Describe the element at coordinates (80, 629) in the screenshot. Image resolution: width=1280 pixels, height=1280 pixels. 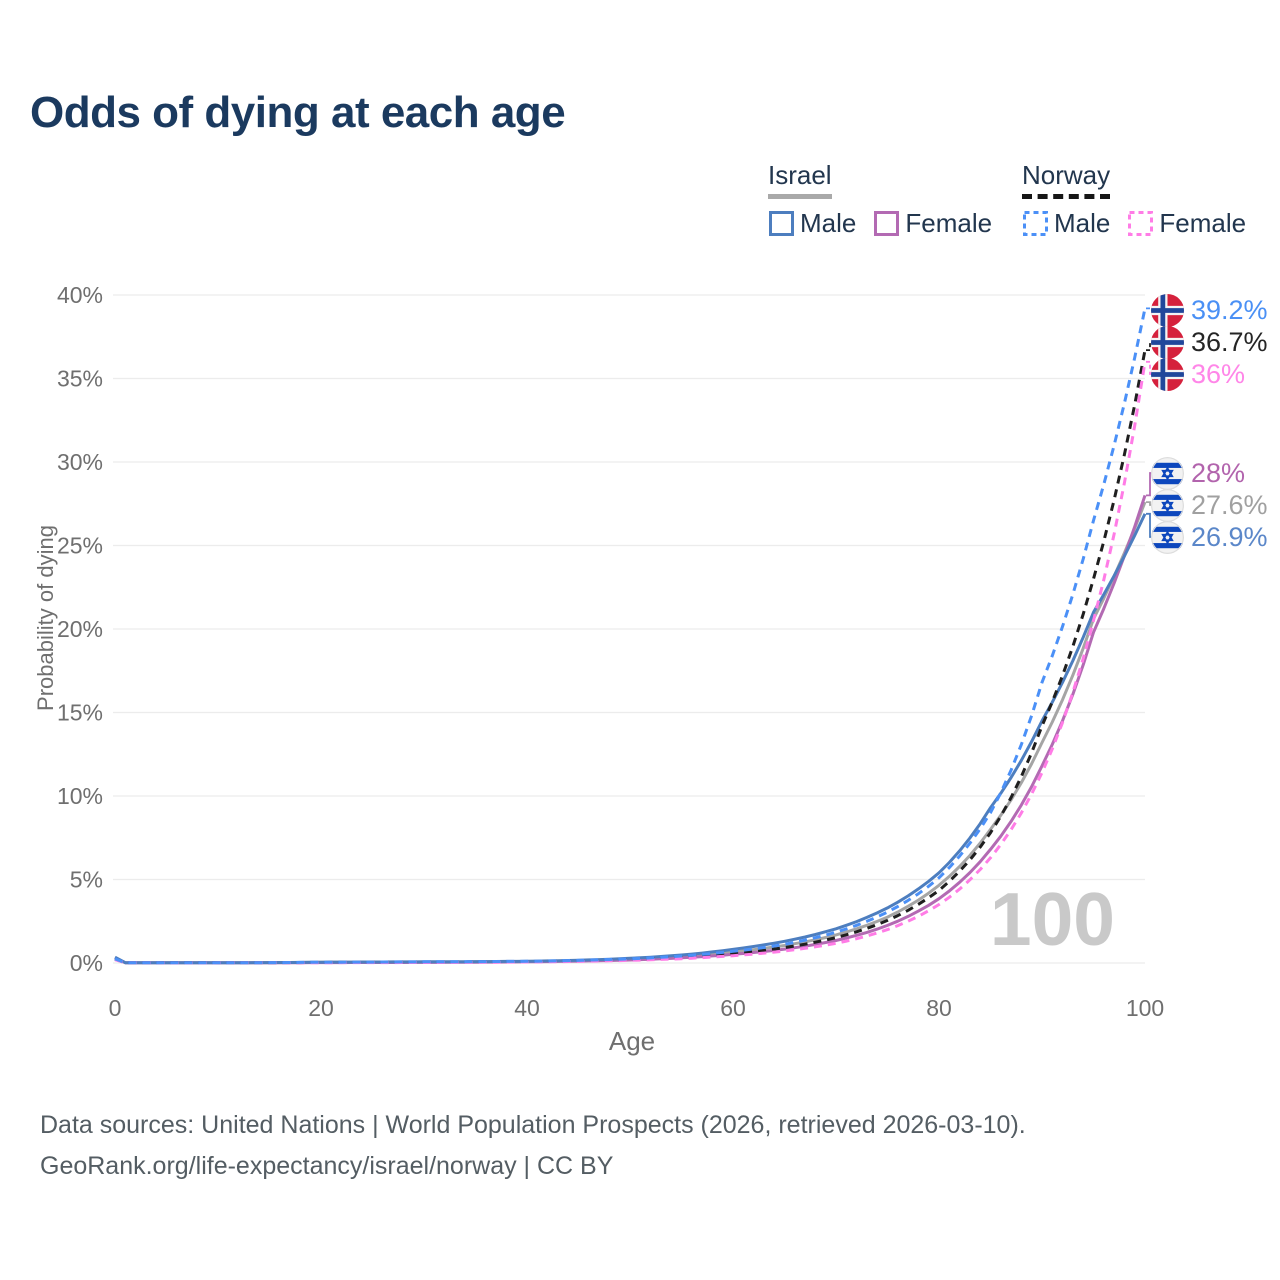
I see `y-tick-label: 20%` at that location.